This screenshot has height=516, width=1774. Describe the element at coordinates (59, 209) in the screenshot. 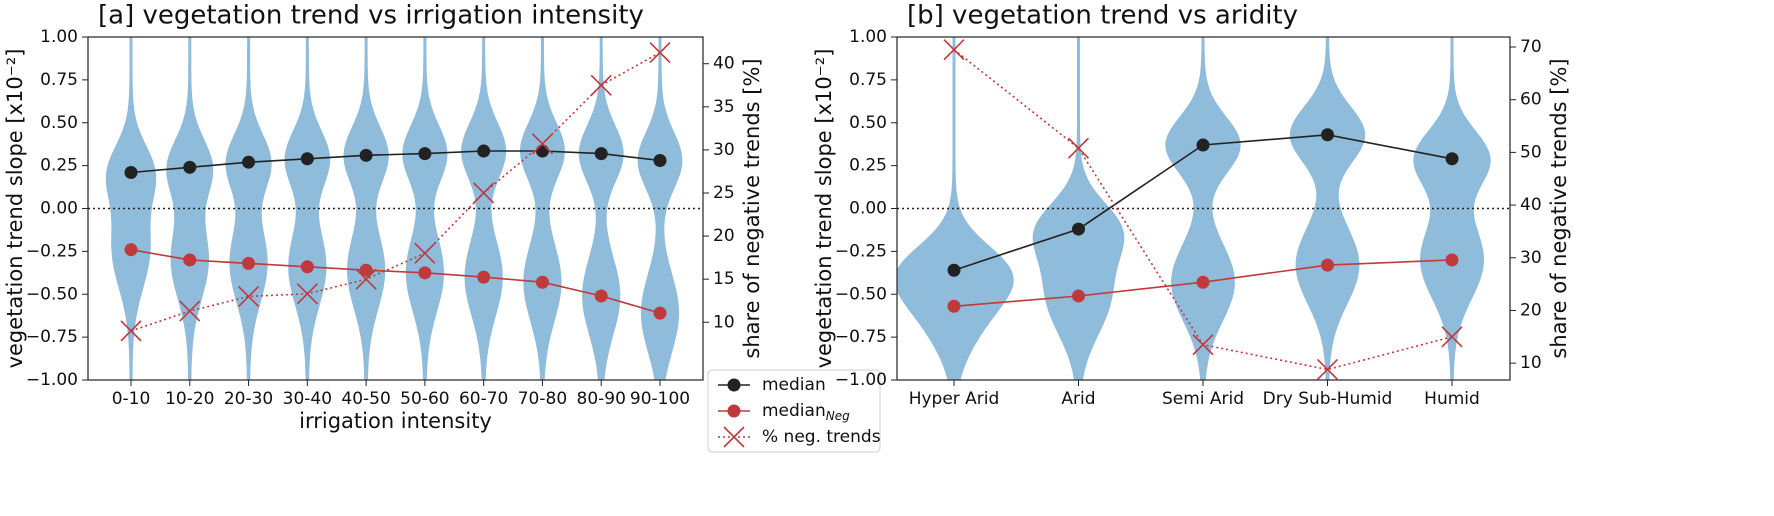

I see `y-tick-label: 0.00` at that location.